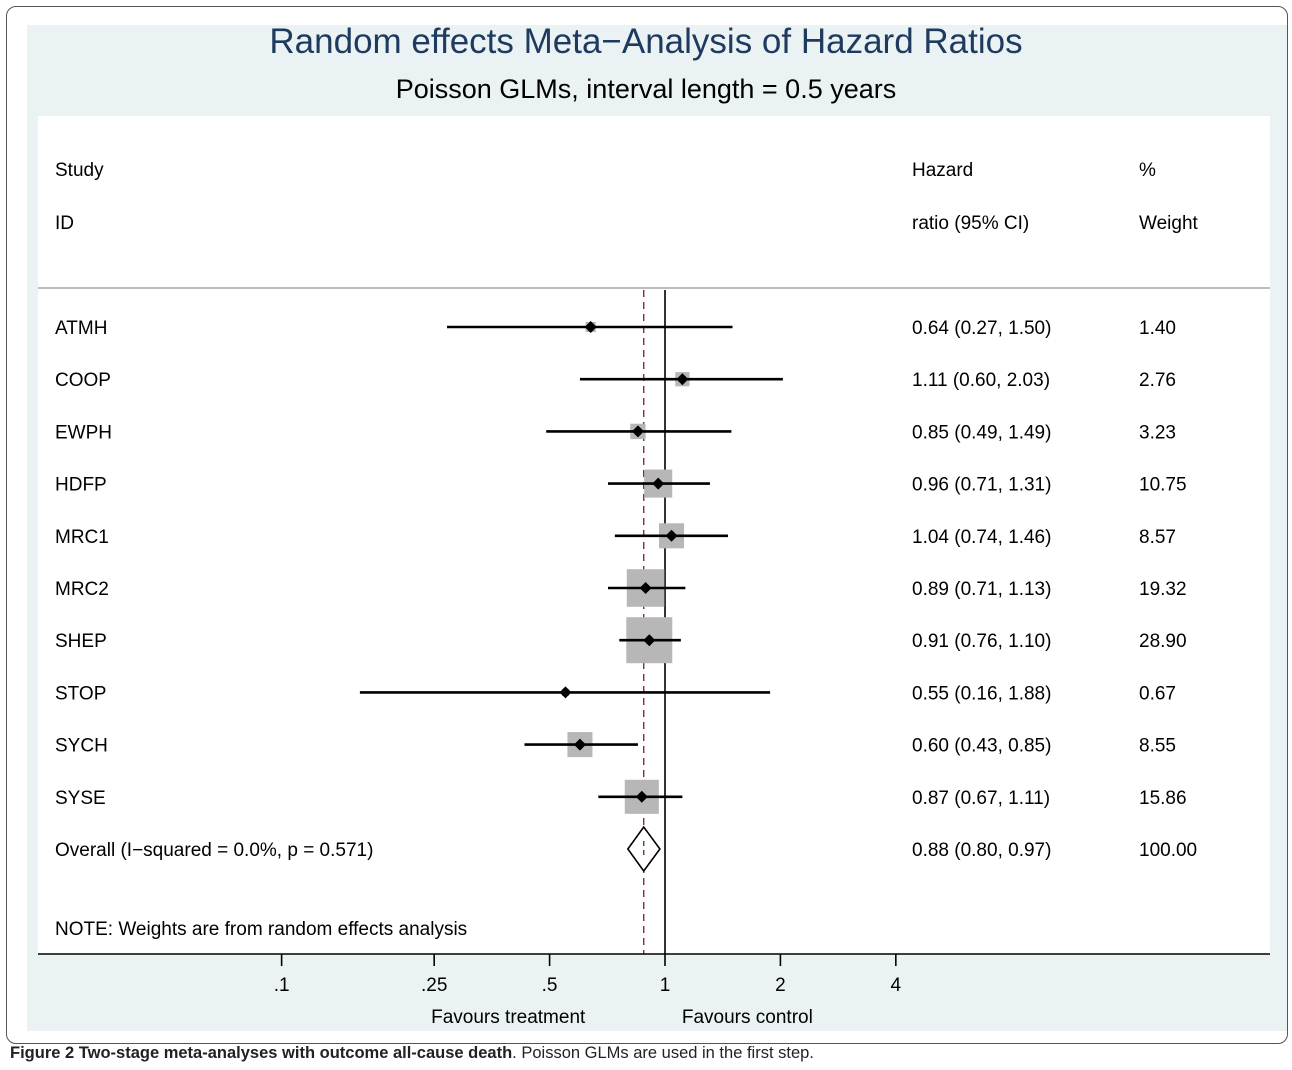 The image size is (1292, 1070). Describe the element at coordinates (80, 693) in the screenshot. I see `study-id-label: STOP` at that location.